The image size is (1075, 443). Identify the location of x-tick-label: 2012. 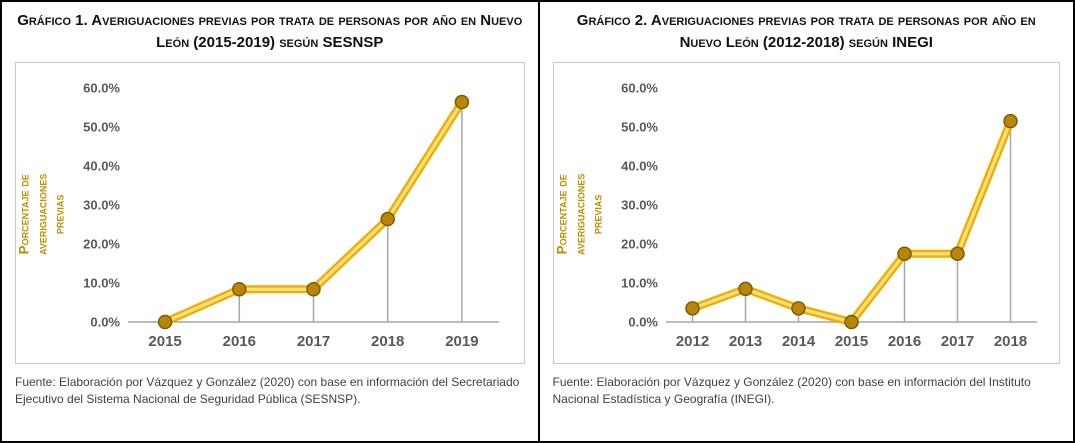
(691, 341).